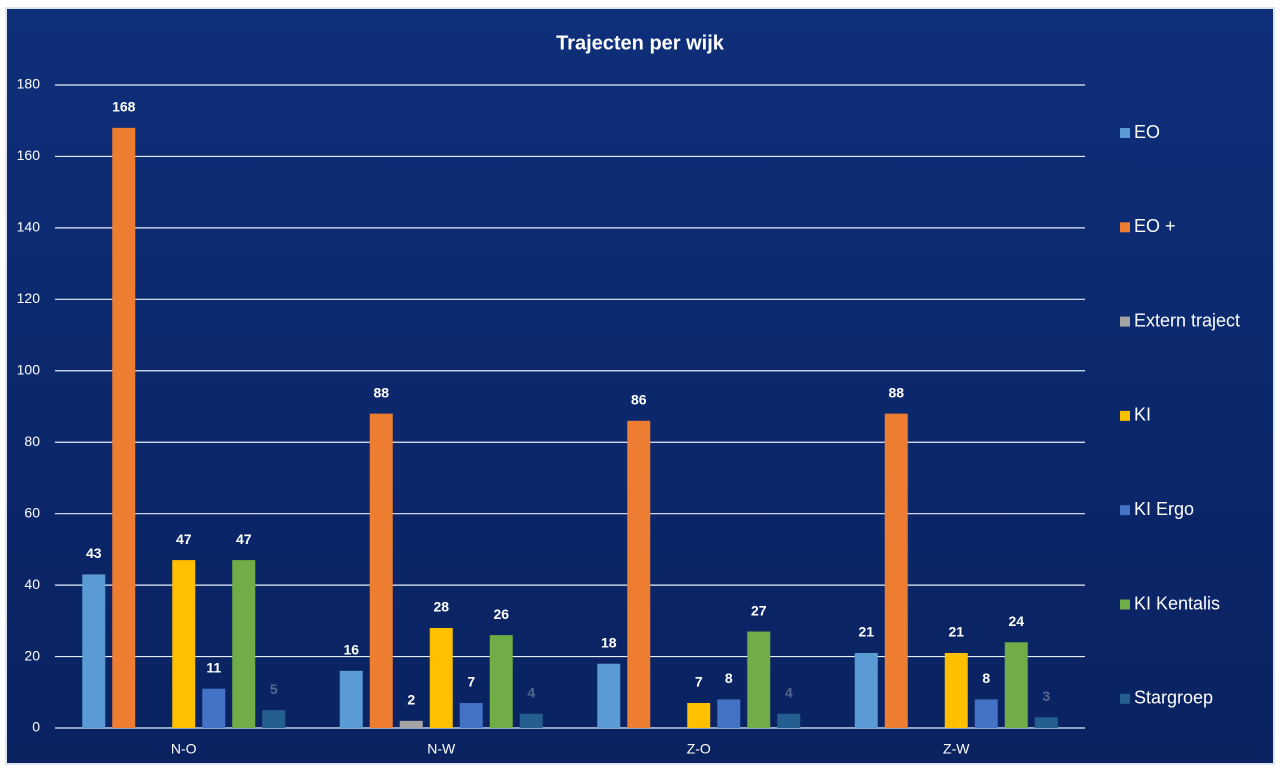 The image size is (1280, 772). What do you see at coordinates (36, 727) in the screenshot?
I see `y-tick-label: 0` at bounding box center [36, 727].